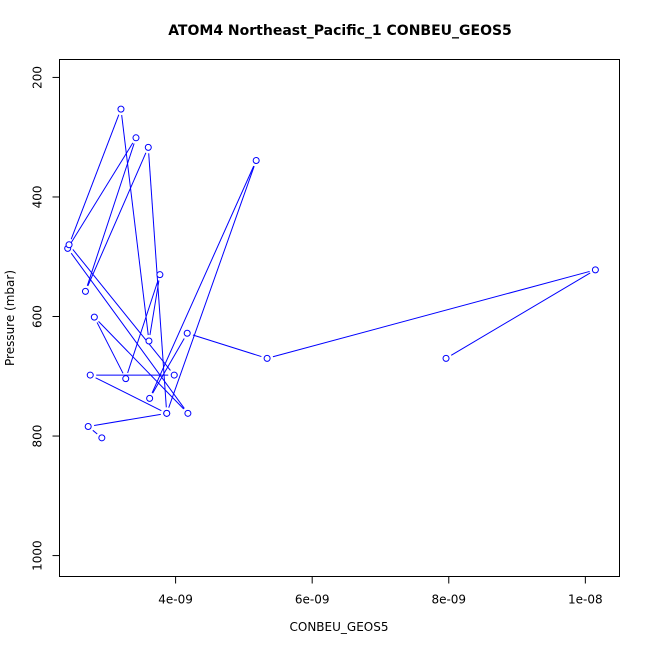 The height and width of the screenshot is (650, 650). Describe the element at coordinates (585, 600) in the screenshot. I see `x-tick-label: 1e-08` at that location.